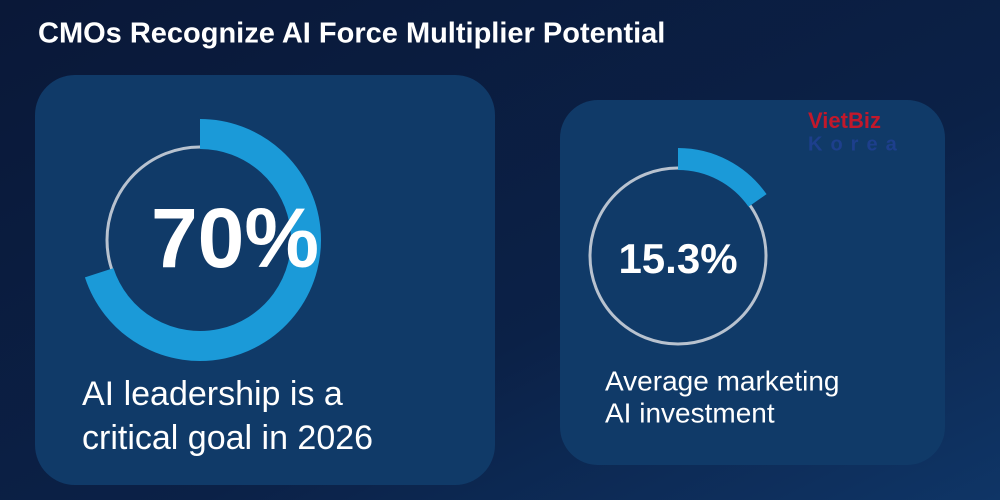 The image size is (1000, 500). Describe the element at coordinates (690, 412) in the screenshot. I see `caption: AI investment` at that location.